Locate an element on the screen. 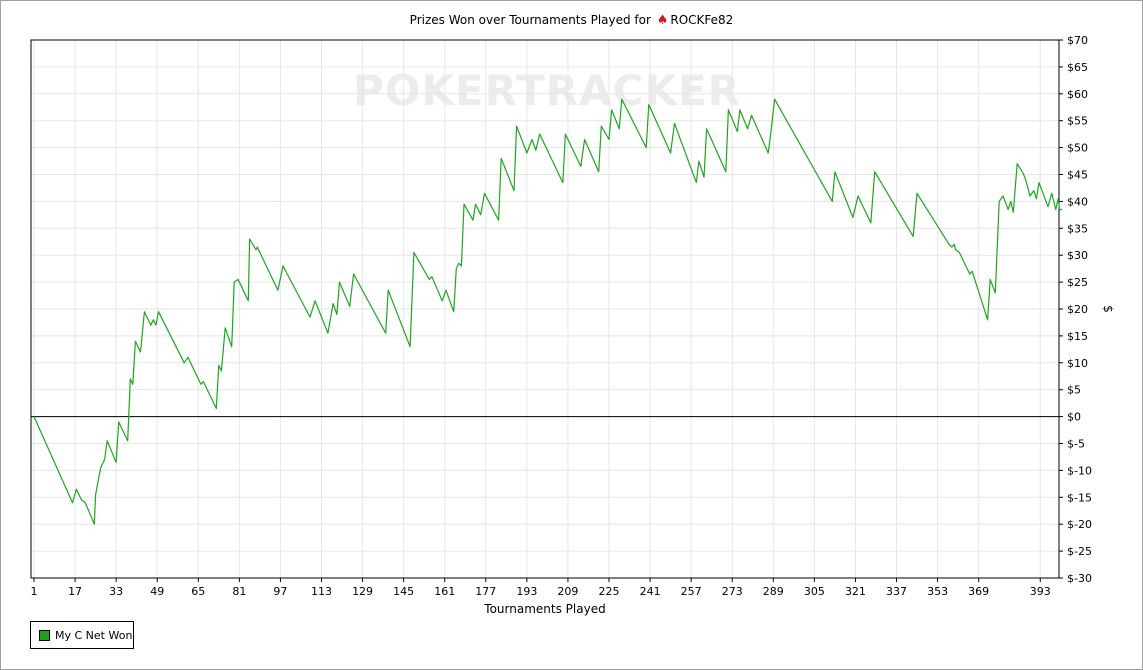 This screenshot has width=1143, height=670. x-tick-label: 225 is located at coordinates (609, 591).